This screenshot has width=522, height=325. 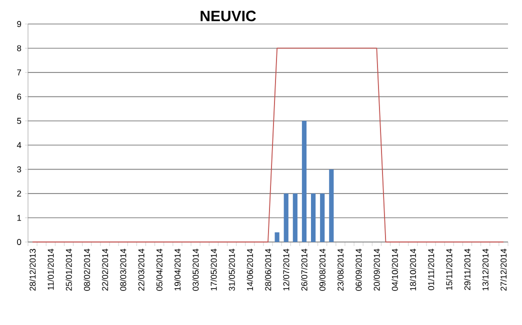 What do you see at coordinates (177, 269) in the screenshot?
I see `x-tick-label: 19/04/2014` at bounding box center [177, 269].